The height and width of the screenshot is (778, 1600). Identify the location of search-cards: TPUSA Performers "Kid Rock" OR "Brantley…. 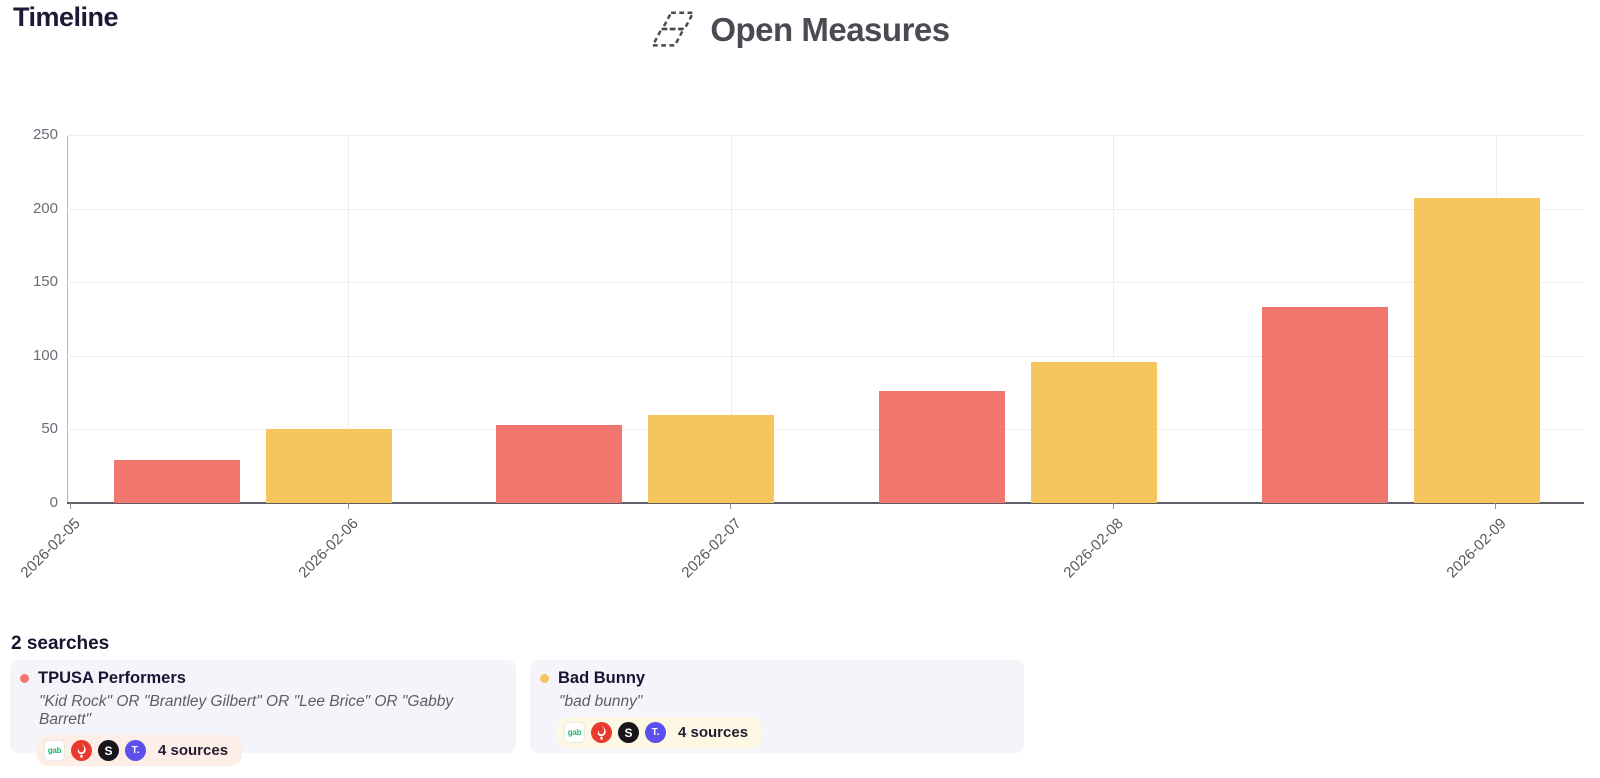
(517, 713).